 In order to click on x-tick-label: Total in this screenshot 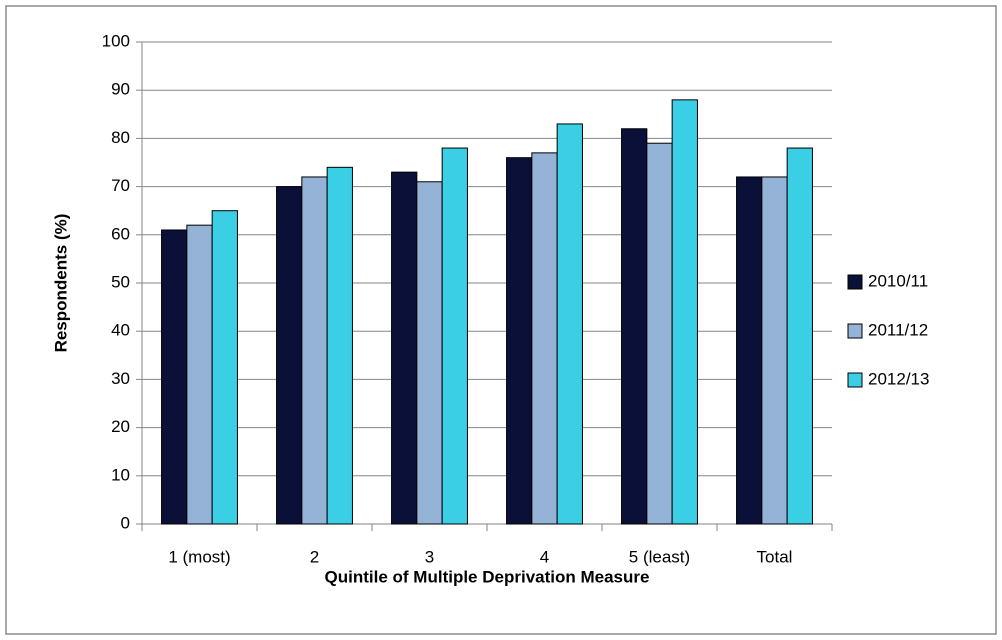, I will do `click(775, 556)`.